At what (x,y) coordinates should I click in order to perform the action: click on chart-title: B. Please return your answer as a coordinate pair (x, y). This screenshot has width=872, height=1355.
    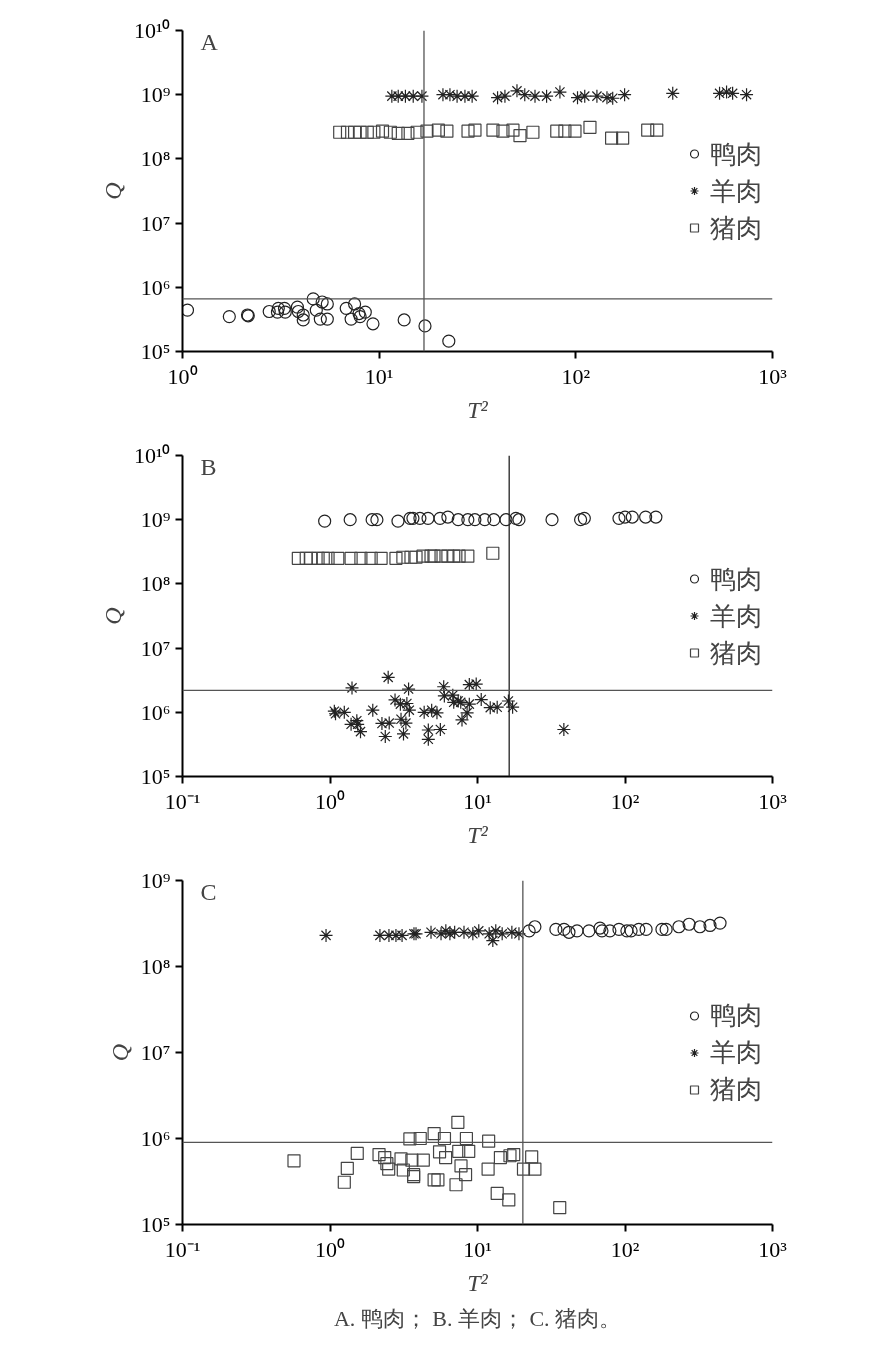
    Looking at the image, I should click on (208, 466).